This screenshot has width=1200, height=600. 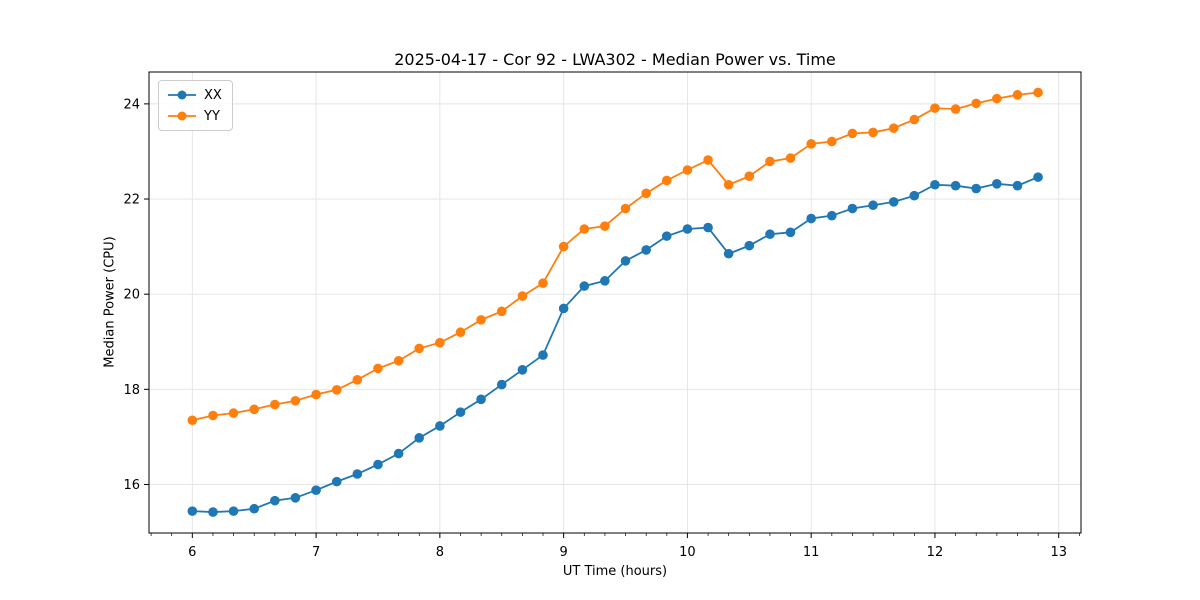 I want to click on y-tick-label: 20, so click(x=131, y=295).